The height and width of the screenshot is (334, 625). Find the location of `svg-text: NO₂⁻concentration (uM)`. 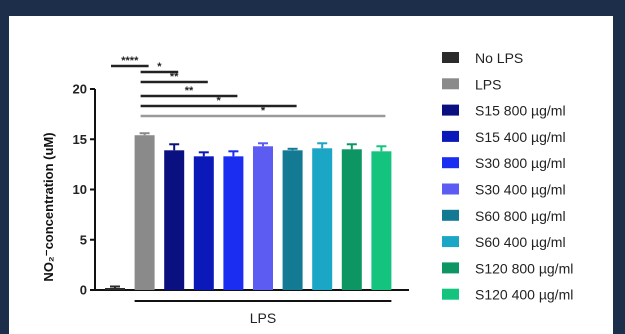

svg-text: NO₂⁻concentration (uM) is located at coordinates (48, 206).